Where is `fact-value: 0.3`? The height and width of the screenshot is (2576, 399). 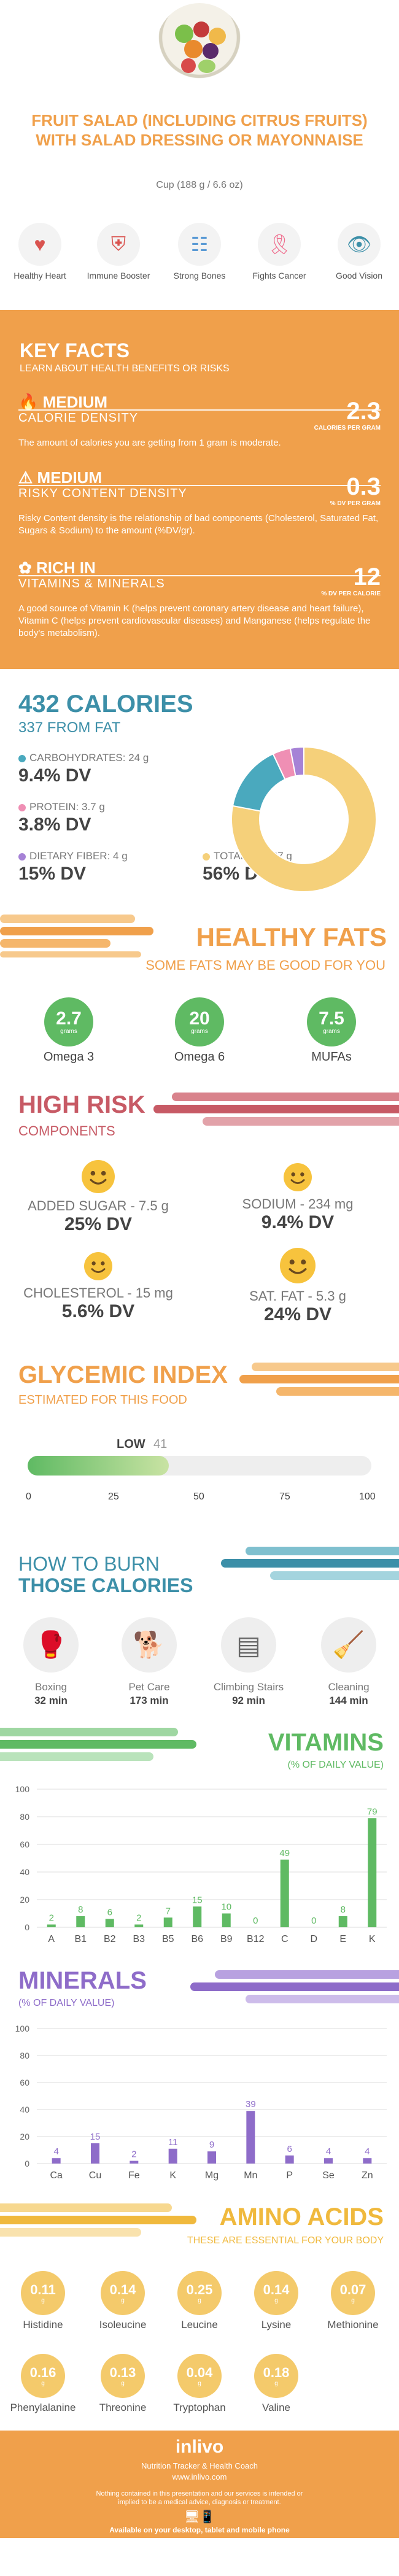
fact-value: 0.3 is located at coordinates (363, 486).